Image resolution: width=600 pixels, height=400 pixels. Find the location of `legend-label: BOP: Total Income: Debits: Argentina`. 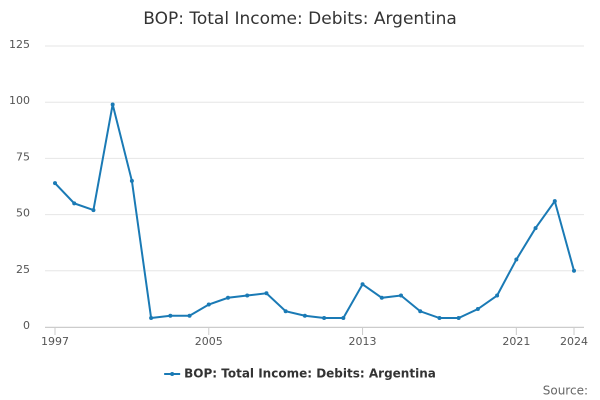

legend-label: BOP: Total Income: Debits: Argentina is located at coordinates (310, 374).